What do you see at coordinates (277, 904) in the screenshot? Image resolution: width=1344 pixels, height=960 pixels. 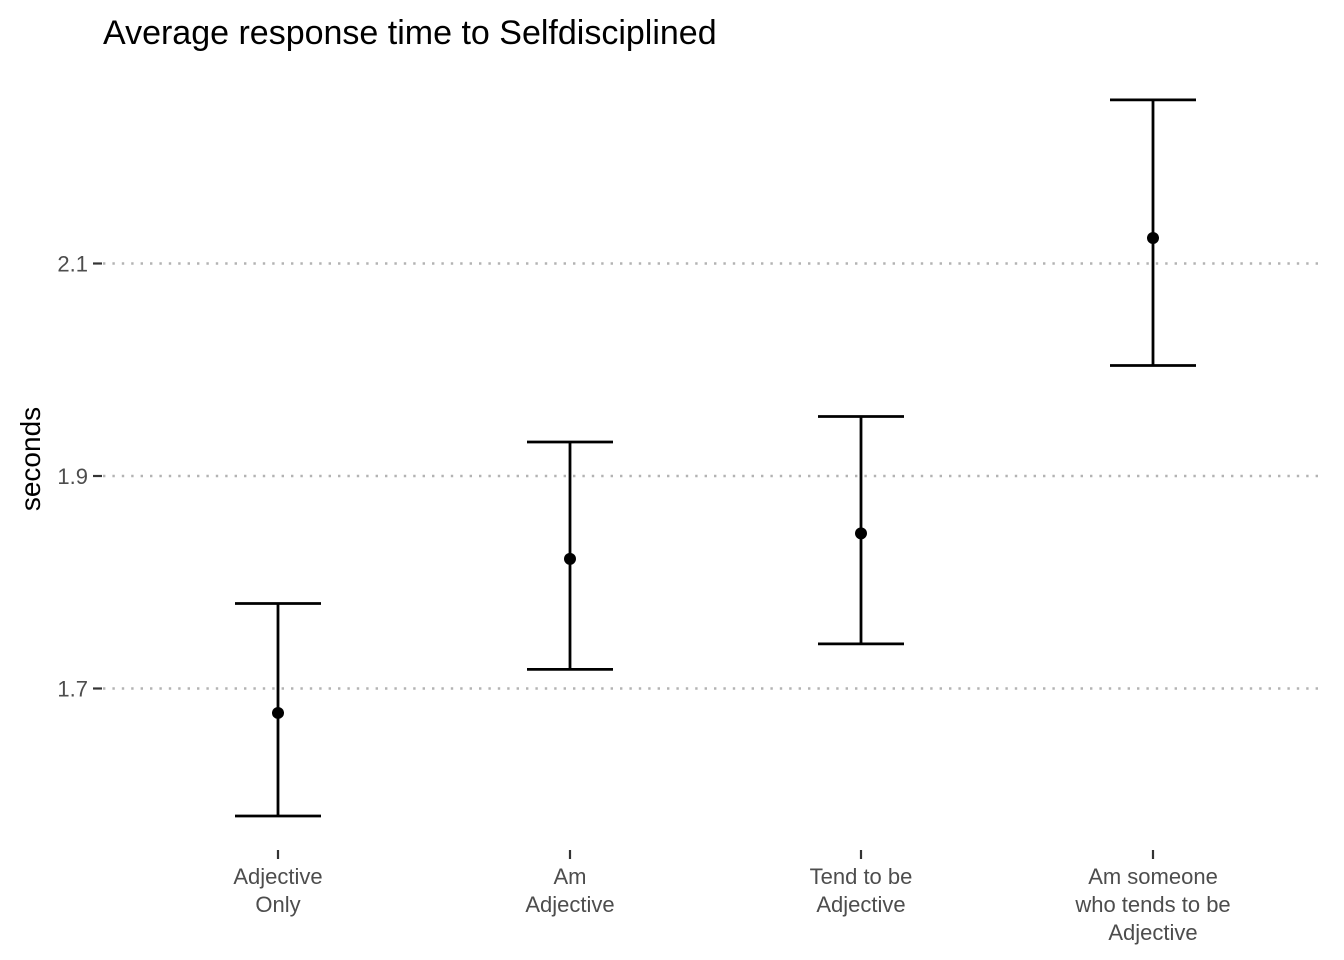 I see `x-tick-label-line: Only` at bounding box center [277, 904].